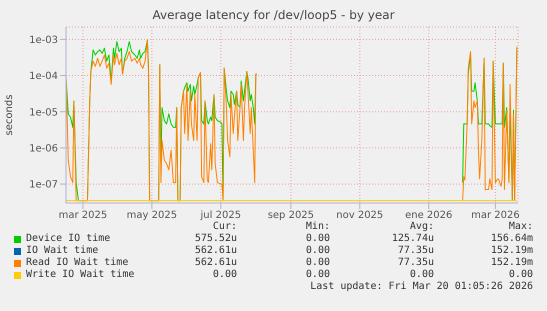 The image size is (547, 311). What do you see at coordinates (422, 226) in the screenshot?
I see `text: Avg:` at bounding box center [422, 226].